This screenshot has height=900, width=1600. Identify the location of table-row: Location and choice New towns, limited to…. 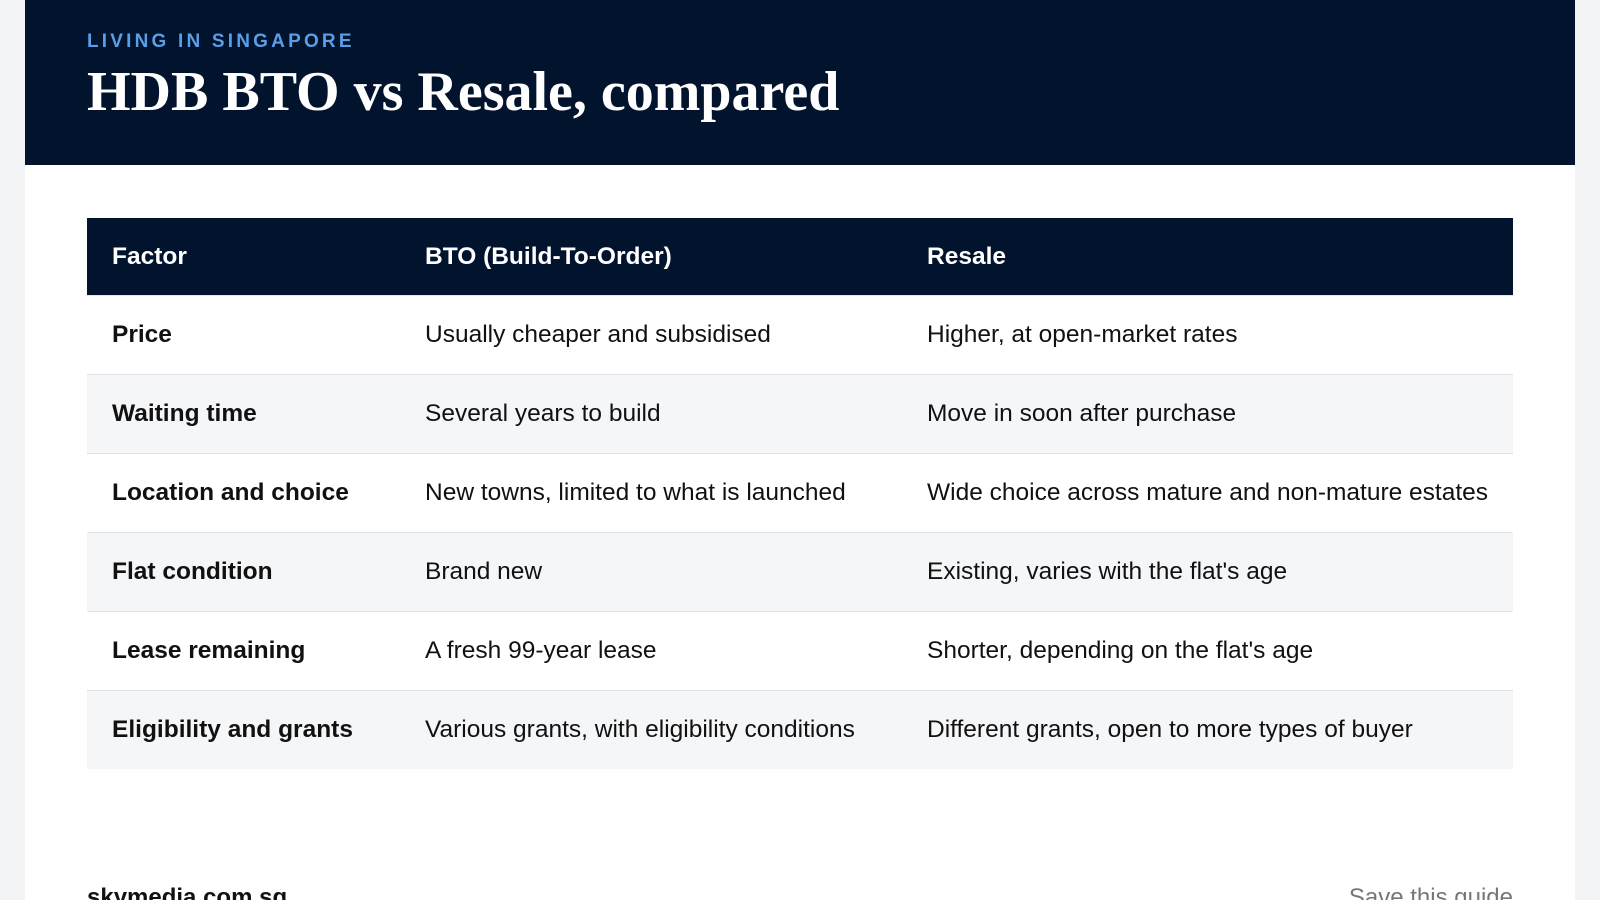
(800, 493).